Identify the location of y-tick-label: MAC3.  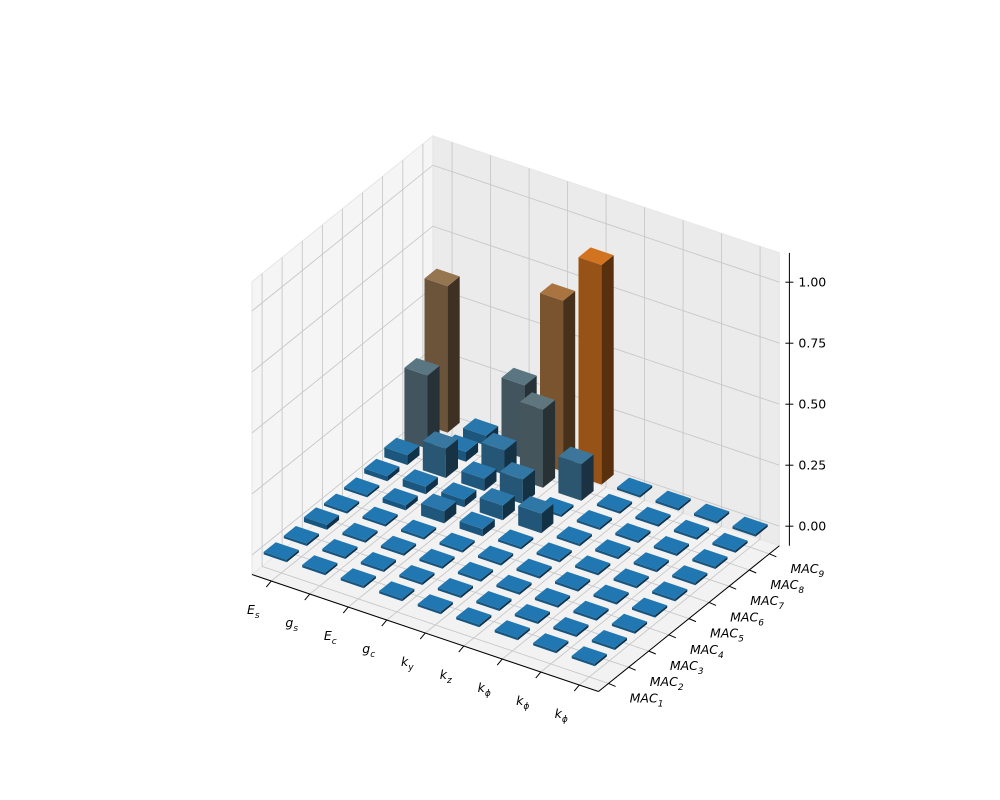
(687, 667).